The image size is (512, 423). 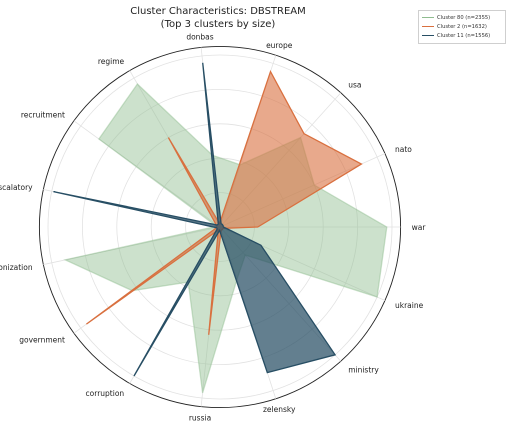 I want to click on spoke-recruitment, so click(x=147, y=174).